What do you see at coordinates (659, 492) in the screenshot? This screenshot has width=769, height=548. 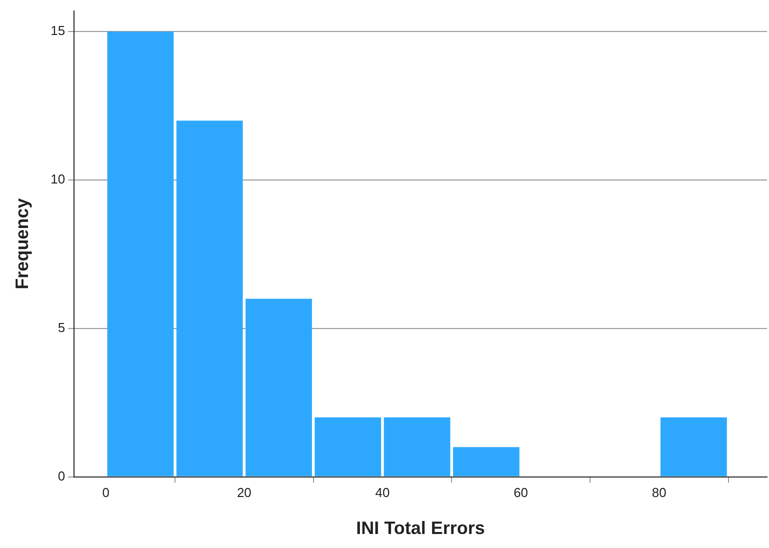 I see `x-tick-label: 80` at bounding box center [659, 492].